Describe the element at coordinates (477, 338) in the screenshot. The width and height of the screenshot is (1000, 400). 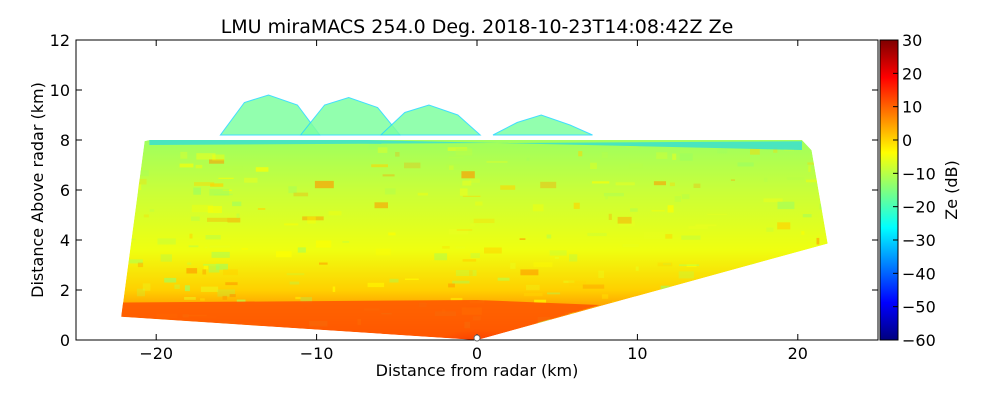
I see `radar-location-marker` at that location.